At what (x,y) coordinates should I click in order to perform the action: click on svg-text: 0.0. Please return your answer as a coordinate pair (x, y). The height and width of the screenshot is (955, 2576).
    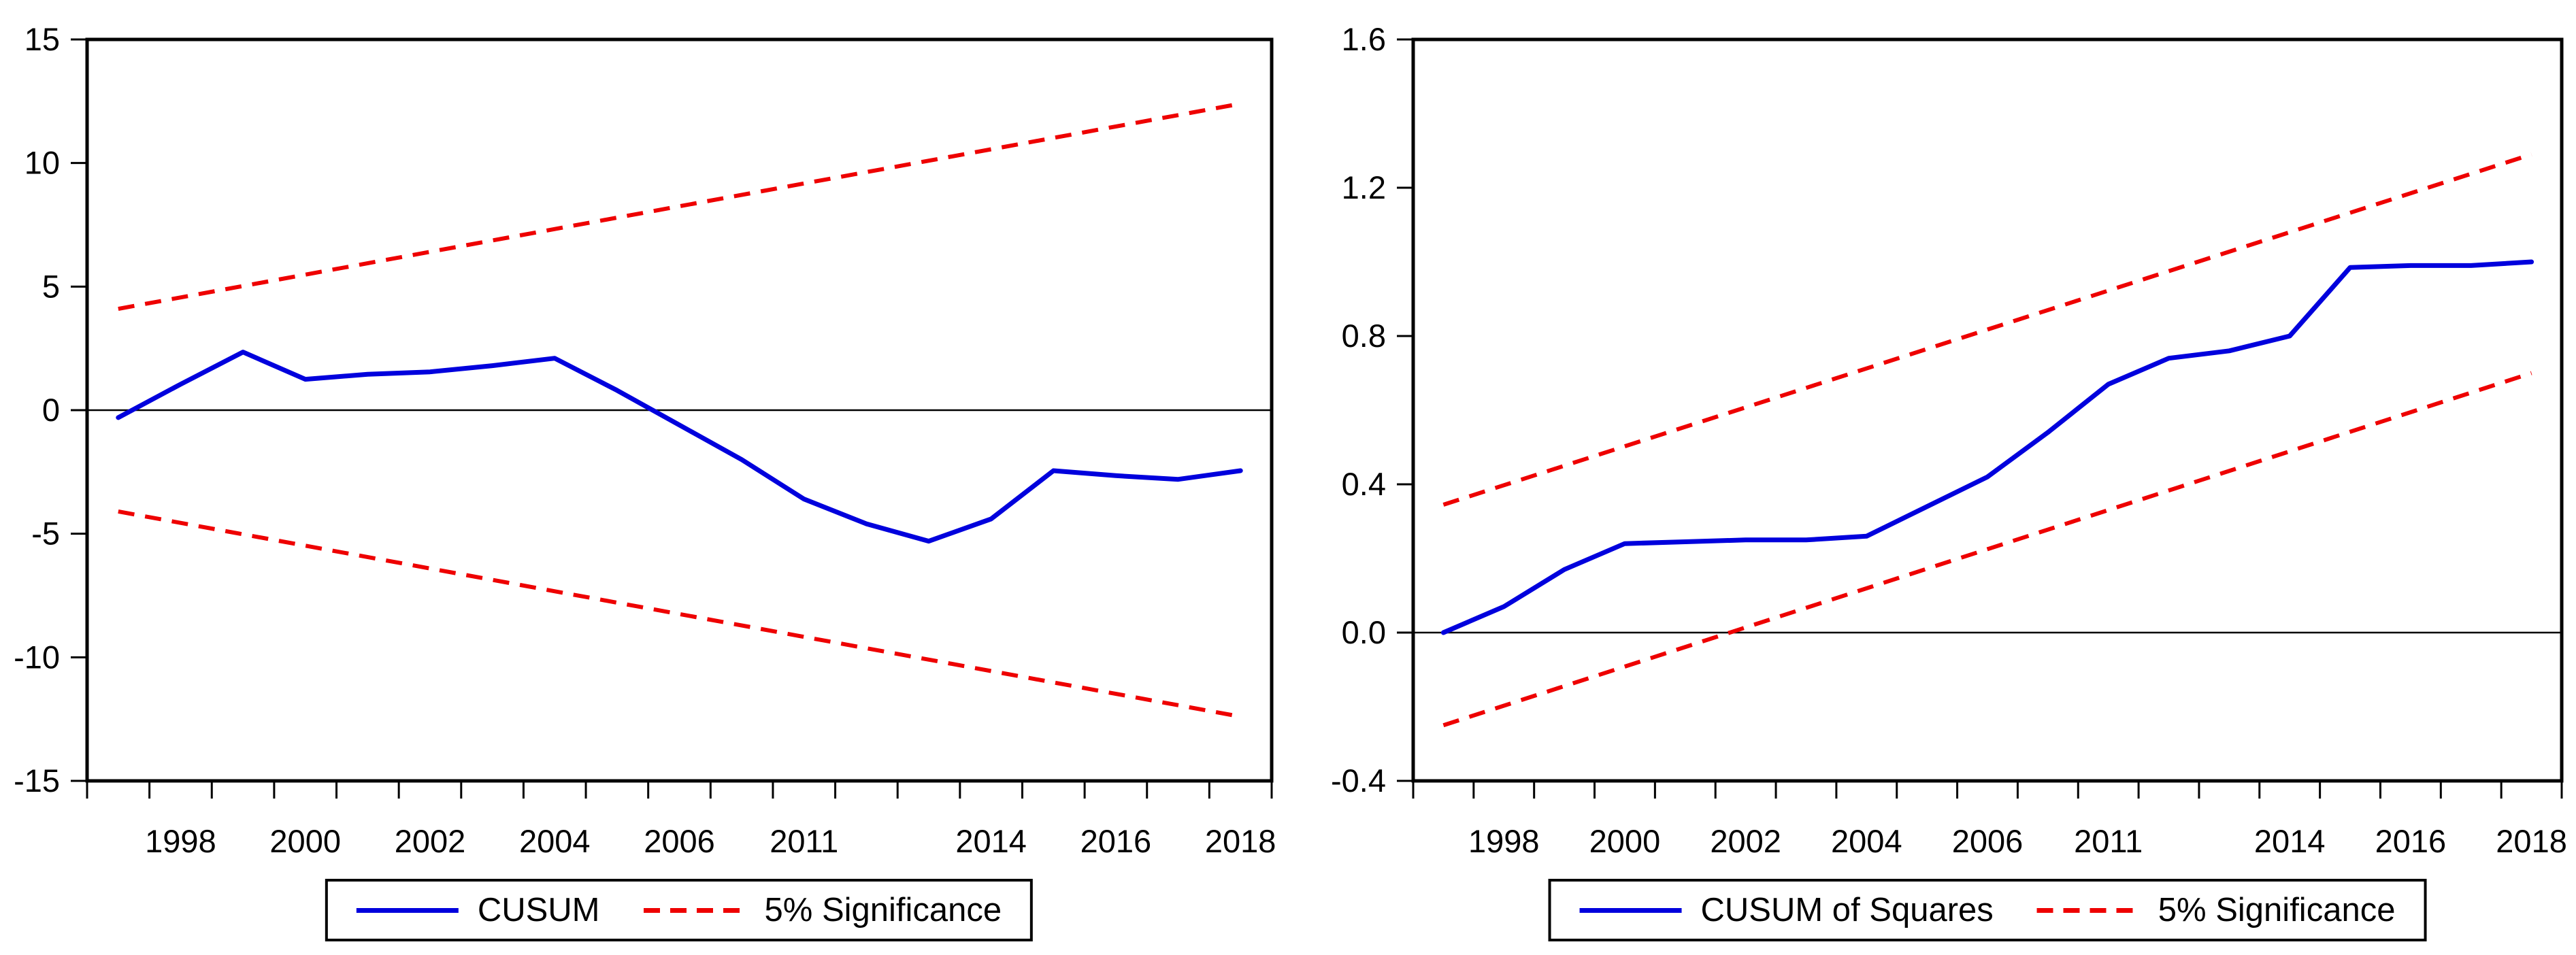
    Looking at the image, I should click on (1364, 632).